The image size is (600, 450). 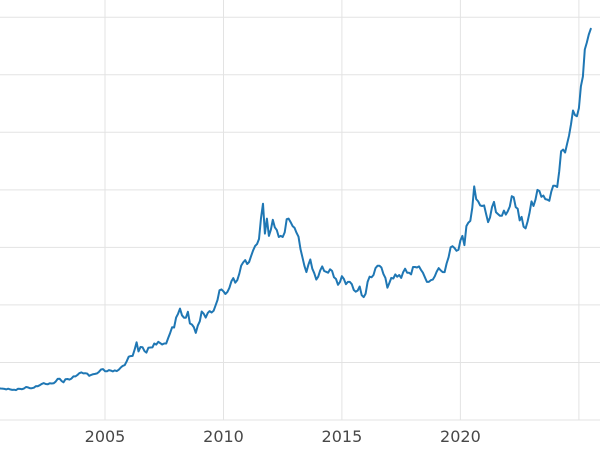 What do you see at coordinates (223, 436) in the screenshot?
I see `x-tick-label: 2010` at bounding box center [223, 436].